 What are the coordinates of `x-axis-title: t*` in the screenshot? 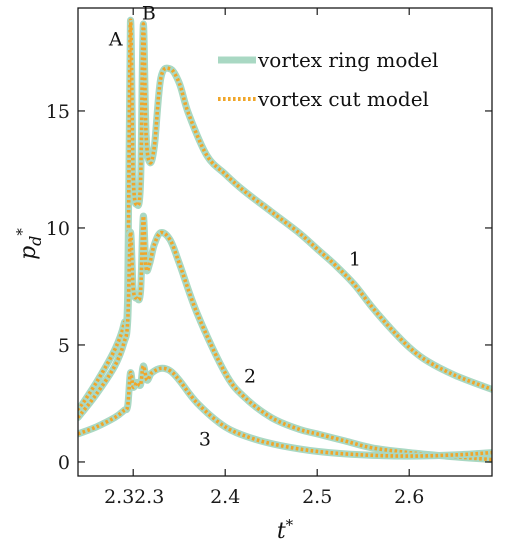 It's located at (285, 530).